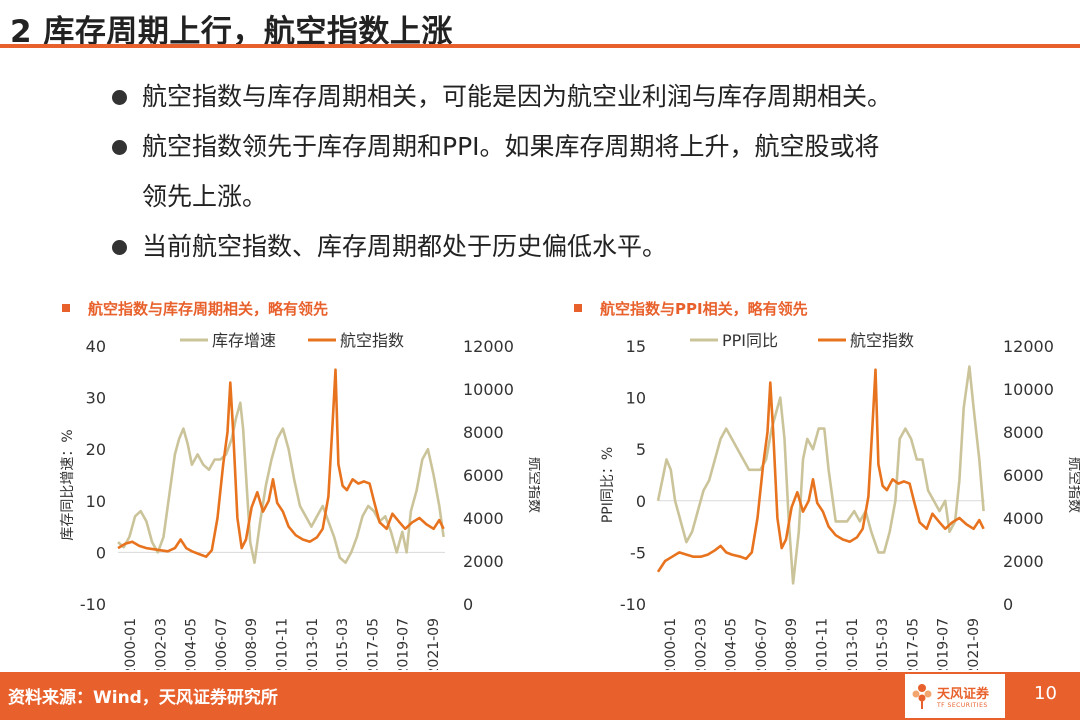 This screenshot has height=720, width=1080. What do you see at coordinates (704, 309) in the screenshot?
I see `chart-title-text: 航空指数与PPI相关，略有领先` at bounding box center [704, 309].